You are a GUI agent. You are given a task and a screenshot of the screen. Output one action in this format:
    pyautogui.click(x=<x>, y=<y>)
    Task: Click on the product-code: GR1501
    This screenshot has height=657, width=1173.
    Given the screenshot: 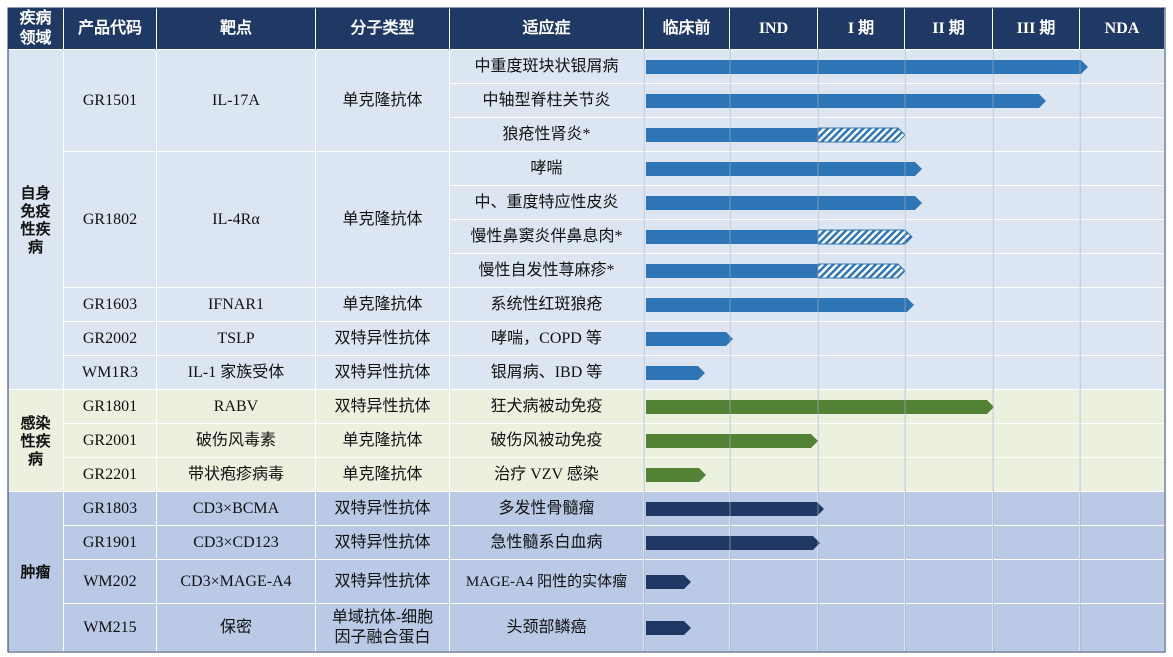 What is the action you would take?
    pyautogui.click(x=110, y=101)
    